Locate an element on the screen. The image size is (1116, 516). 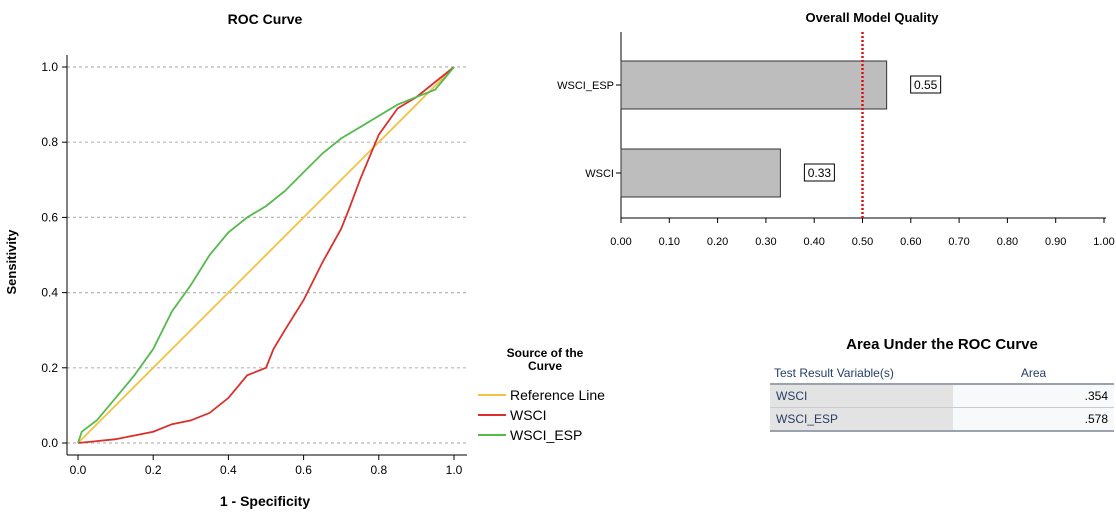
roc-x-axis-title: 1 - Specificity is located at coordinates (265, 501).